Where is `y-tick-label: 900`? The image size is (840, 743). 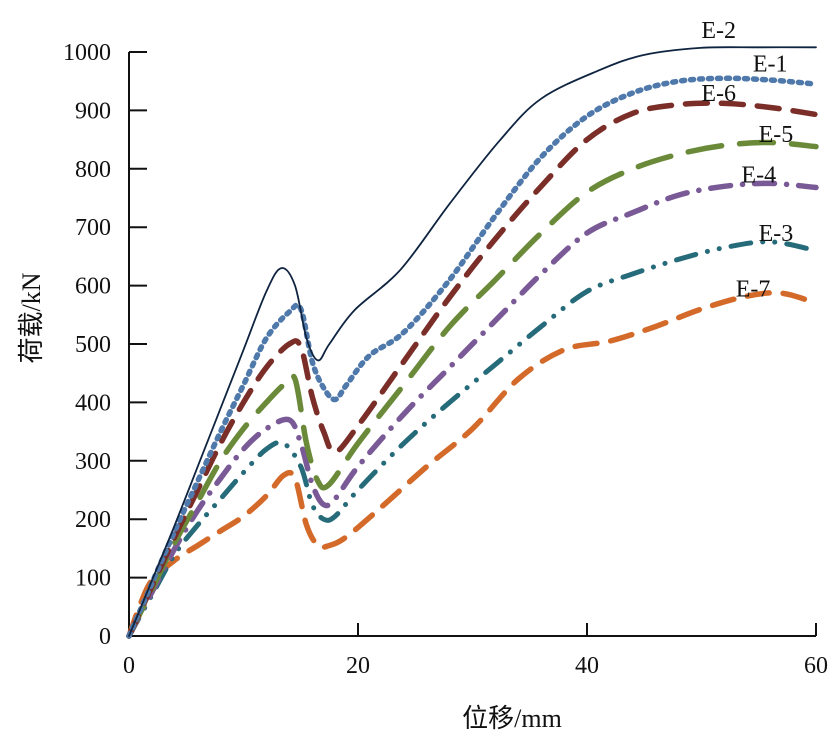 y-tick-label: 900 is located at coordinates (93, 111).